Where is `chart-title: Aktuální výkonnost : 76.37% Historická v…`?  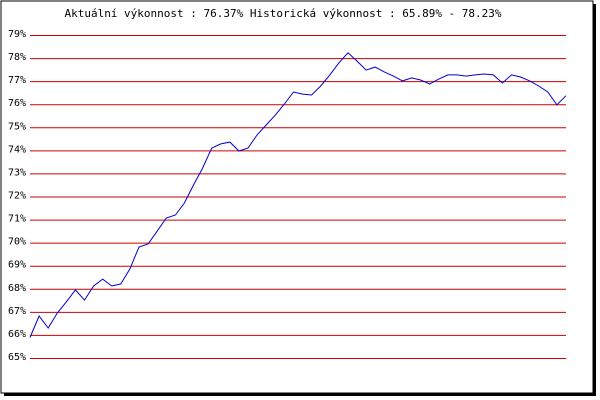
chart-title: Aktuální výkonnost : 76.37% Historická v… is located at coordinates (282, 13).